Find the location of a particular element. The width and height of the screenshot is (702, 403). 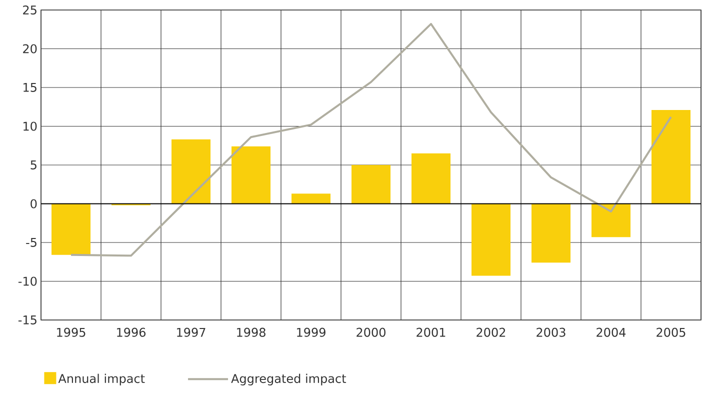

y-tick-label: 20 is located at coordinates (30, 49).